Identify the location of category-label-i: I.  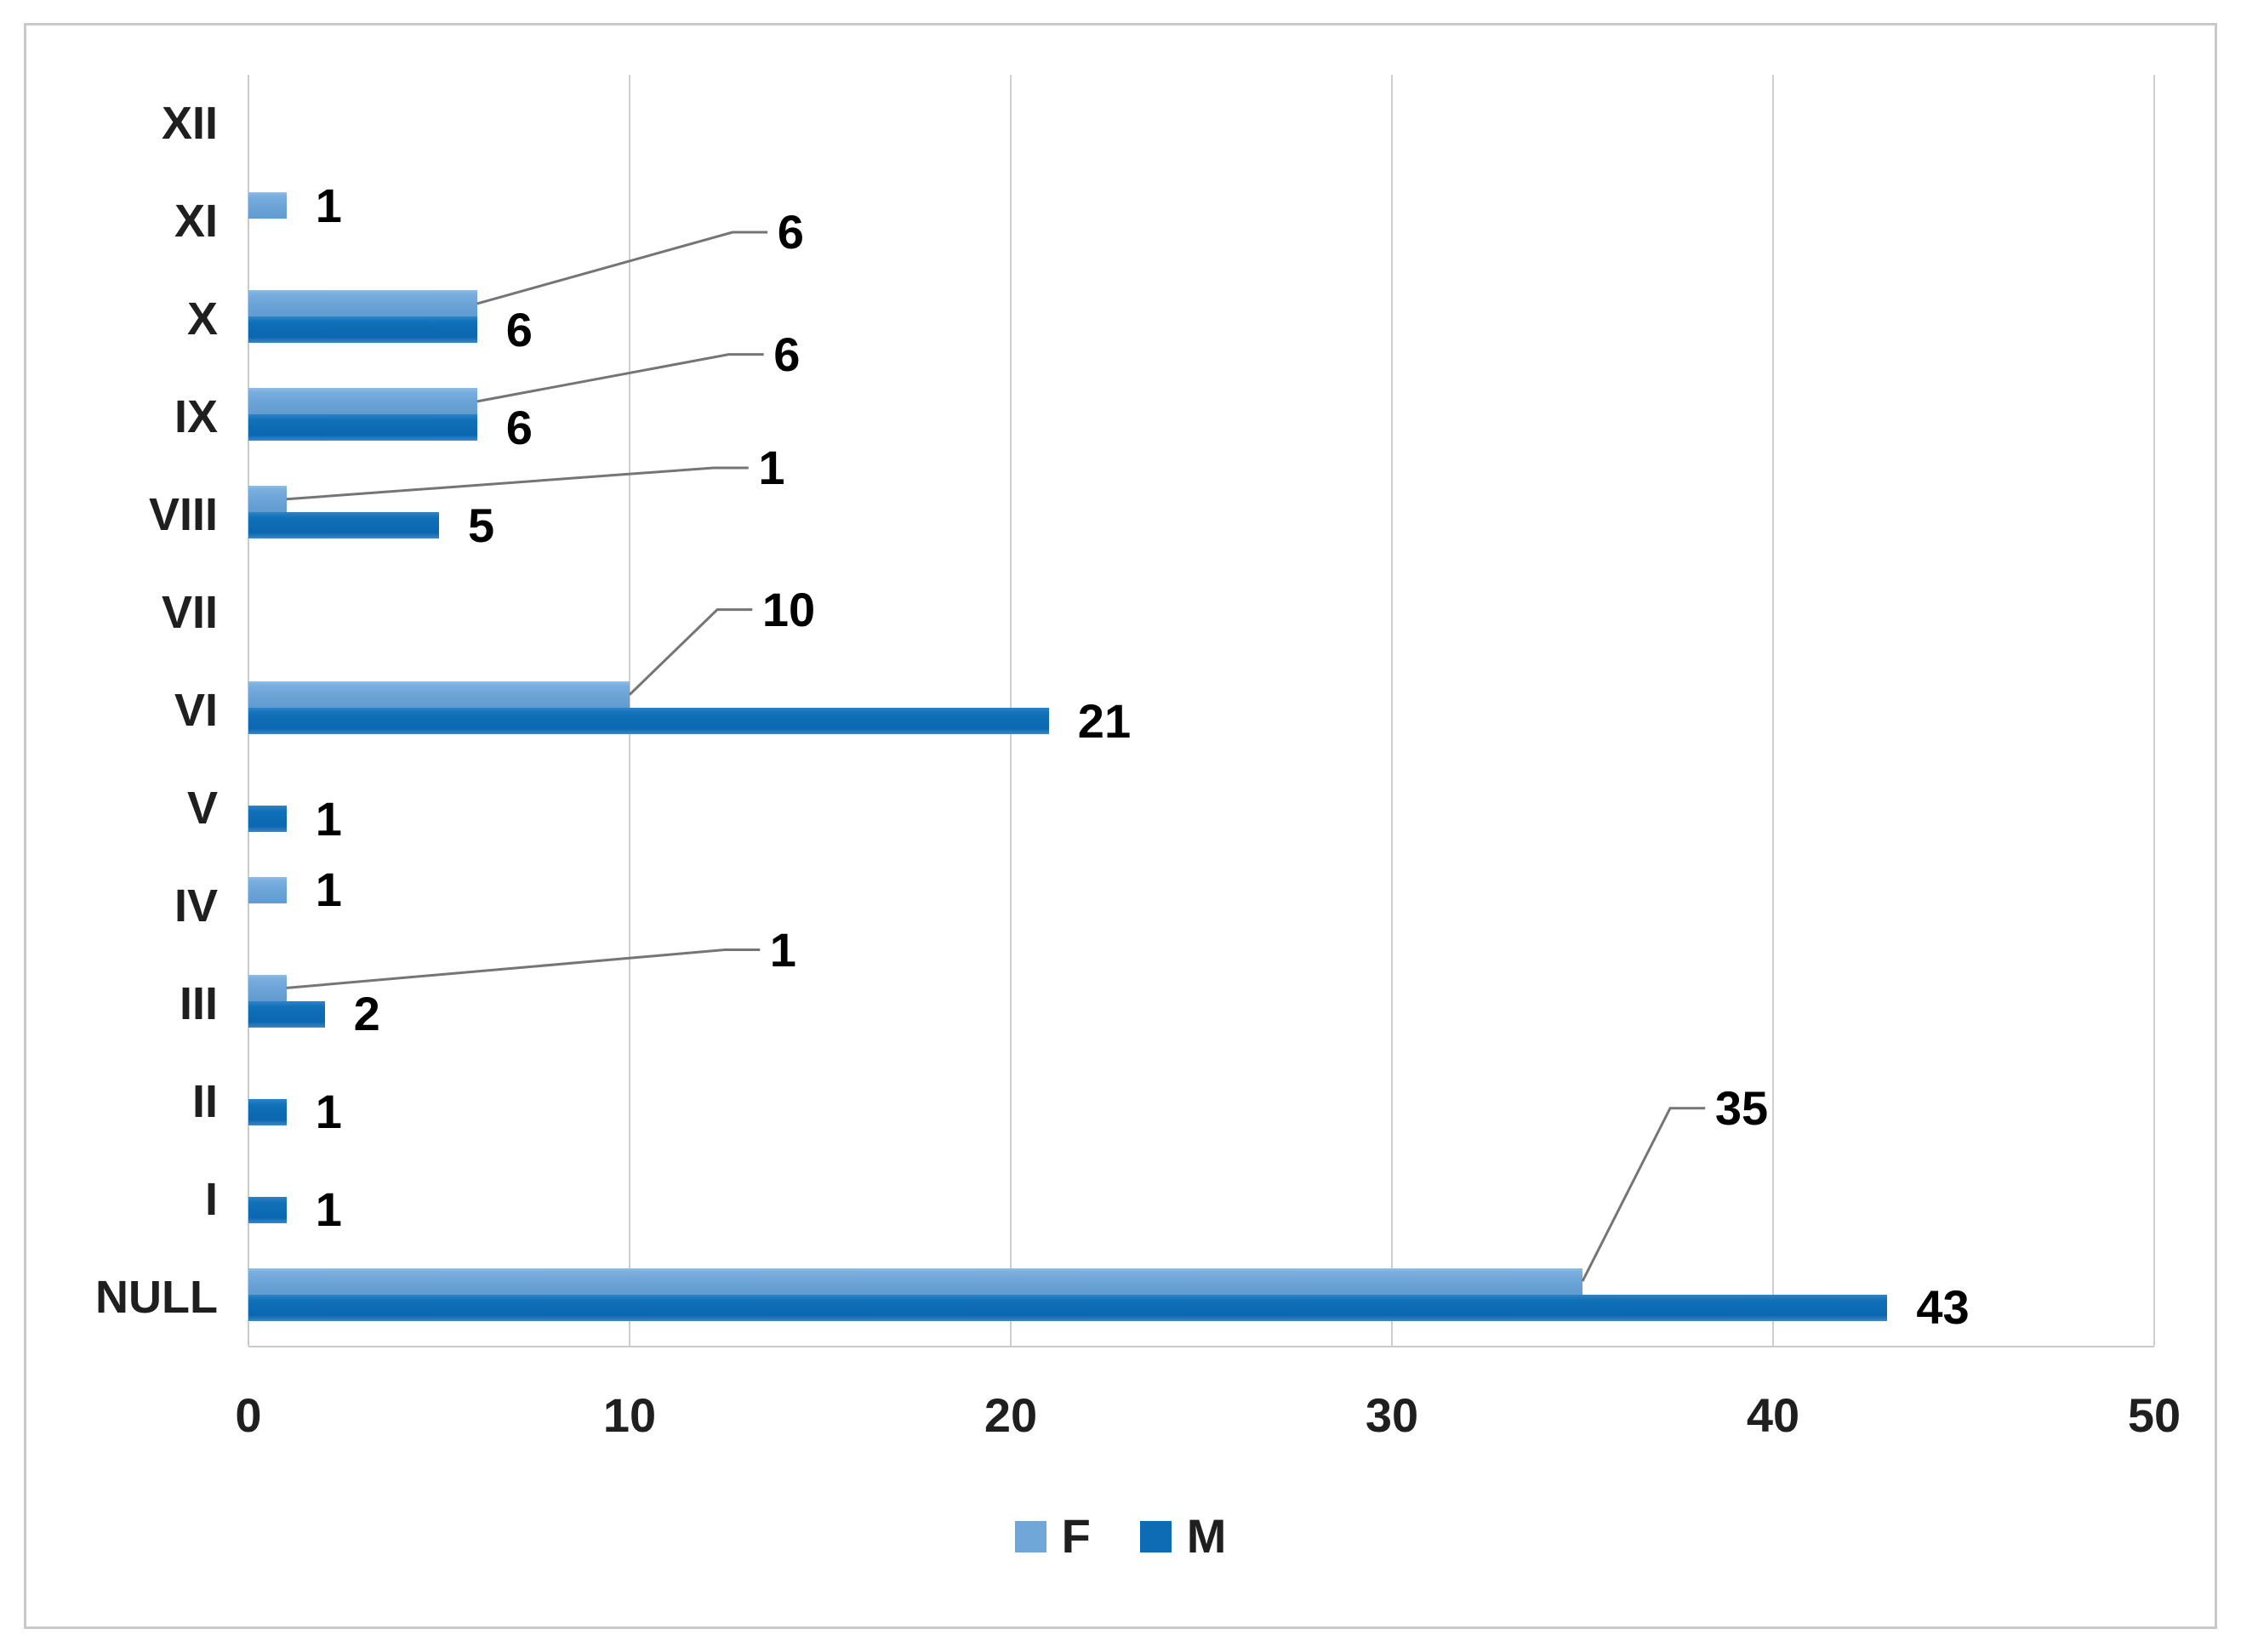
(211, 1199).